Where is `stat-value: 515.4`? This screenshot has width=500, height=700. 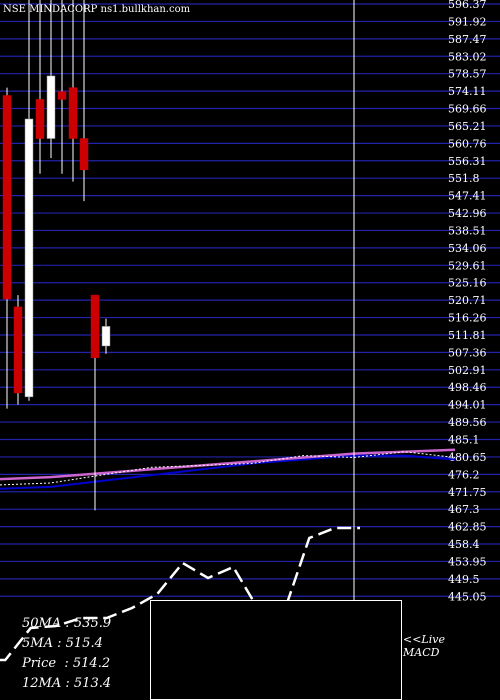
stat-value: 515.4 is located at coordinates (84, 643).